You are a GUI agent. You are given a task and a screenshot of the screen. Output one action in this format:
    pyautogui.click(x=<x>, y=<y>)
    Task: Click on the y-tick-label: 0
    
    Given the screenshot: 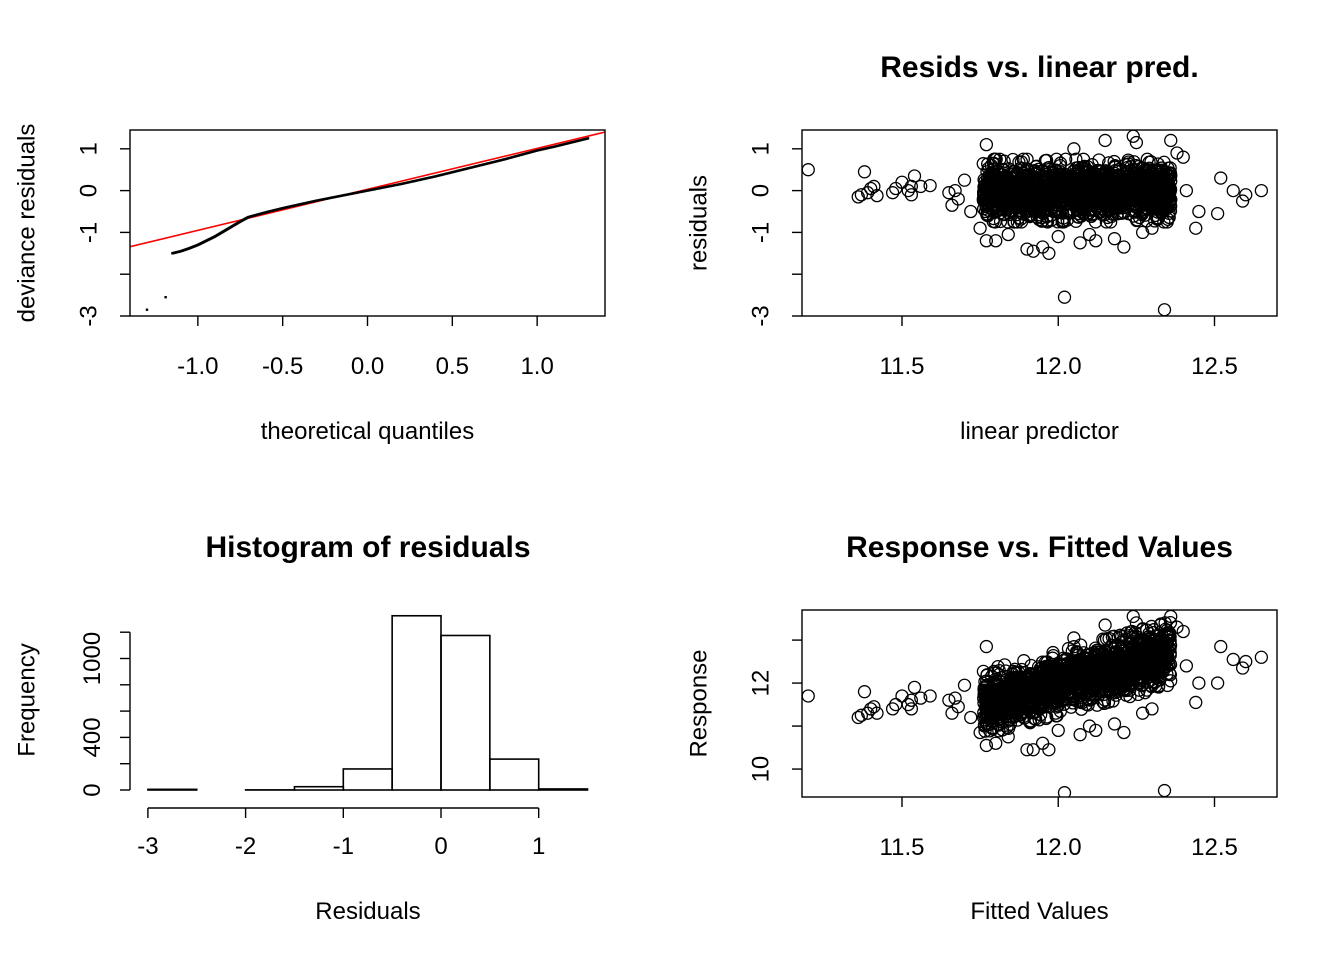 What is the action you would take?
    pyautogui.click(x=760, y=190)
    